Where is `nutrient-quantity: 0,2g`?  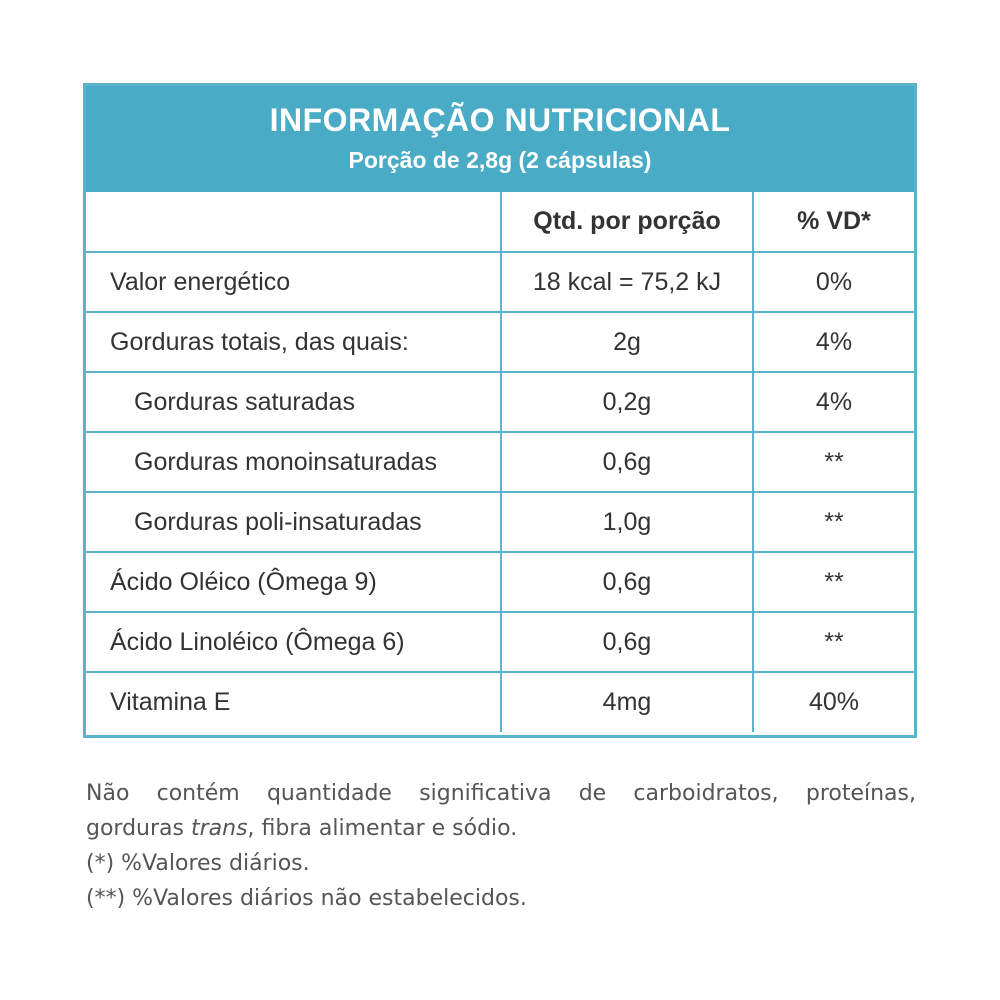 nutrient-quantity: 0,2g is located at coordinates (627, 402).